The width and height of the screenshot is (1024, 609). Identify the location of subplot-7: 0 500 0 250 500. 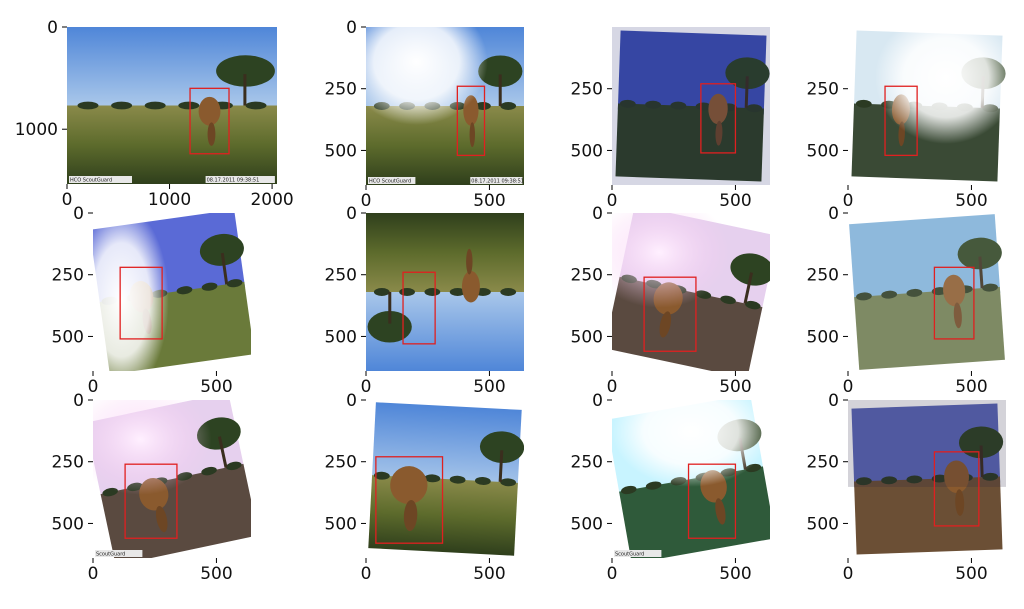
(670, 300).